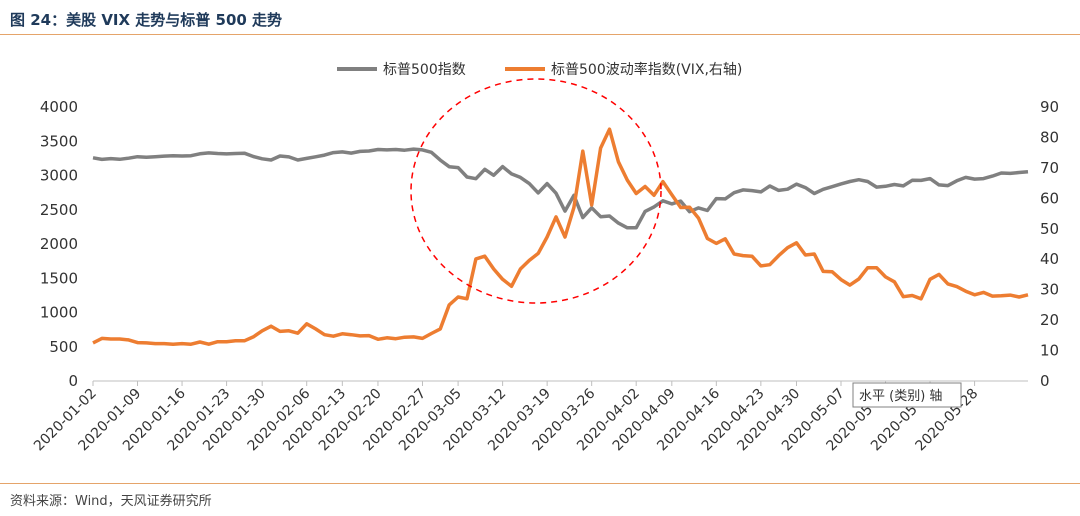 This screenshot has width=1080, height=516. What do you see at coordinates (146, 20) in the screenshot?
I see `figure-title: 图 24：美股 VIX 走势与标普 500 走势` at bounding box center [146, 20].